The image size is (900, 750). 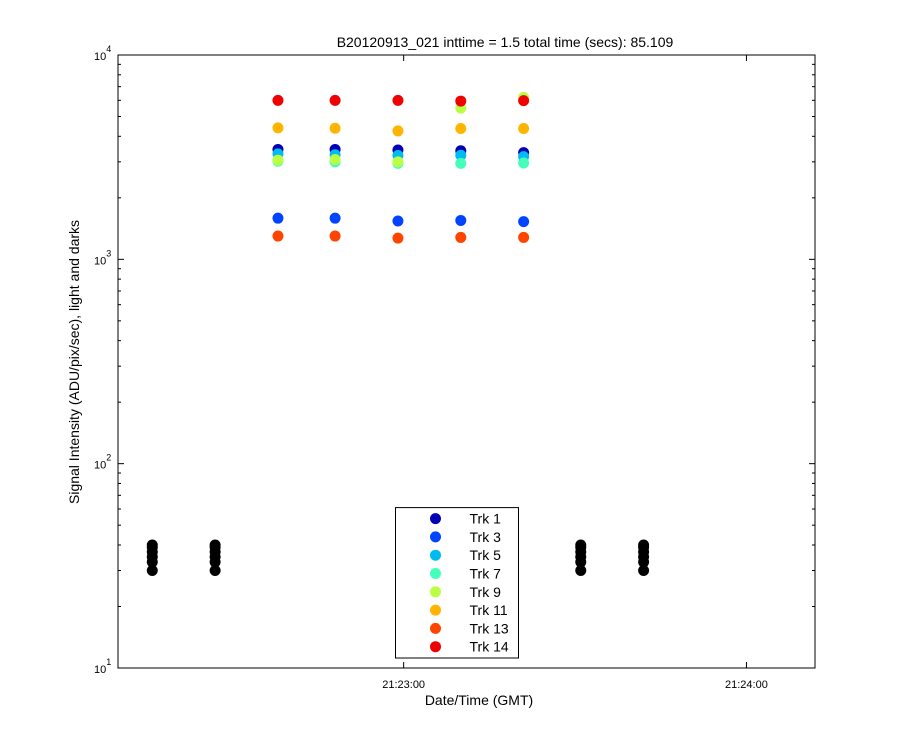 I want to click on y-tick-label: 10³, so click(x=102, y=257).